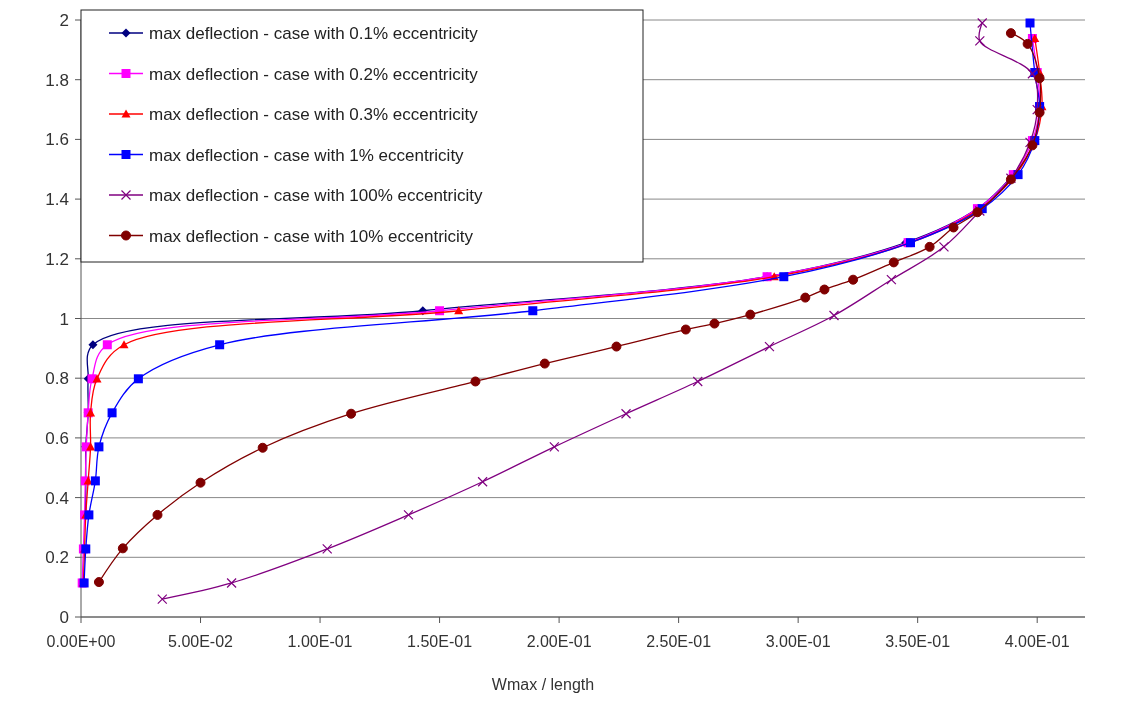 Image resolution: width=1125 pixels, height=718 pixels. Describe the element at coordinates (57, 379) in the screenshot. I see `y-tick-label: 0.8` at that location.